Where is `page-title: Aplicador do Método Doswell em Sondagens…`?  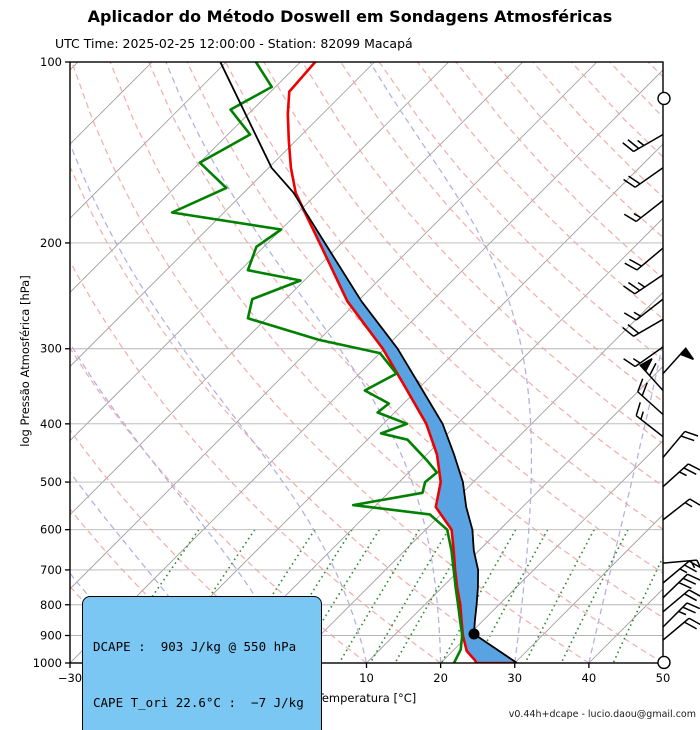
page-title: Aplicador do Método Doswell em Sondagens… is located at coordinates (350, 16).